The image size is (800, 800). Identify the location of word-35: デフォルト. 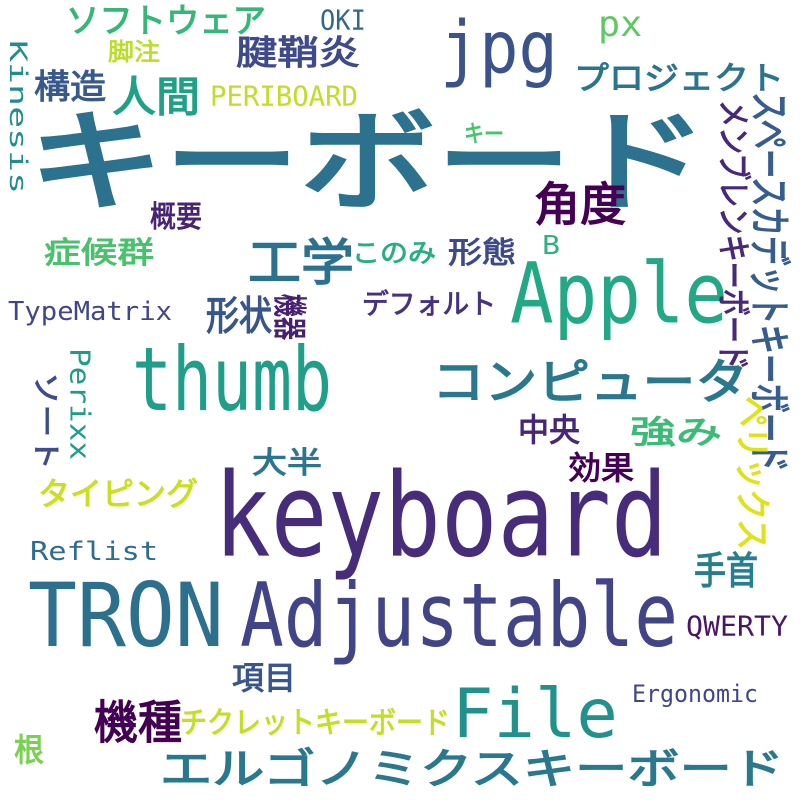
(429, 304).